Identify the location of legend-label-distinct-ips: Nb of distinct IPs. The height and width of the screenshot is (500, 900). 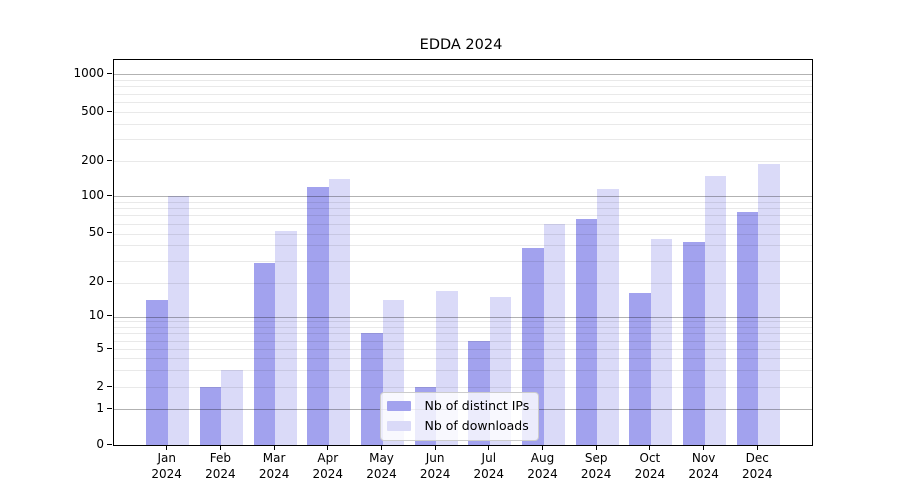
(477, 405).